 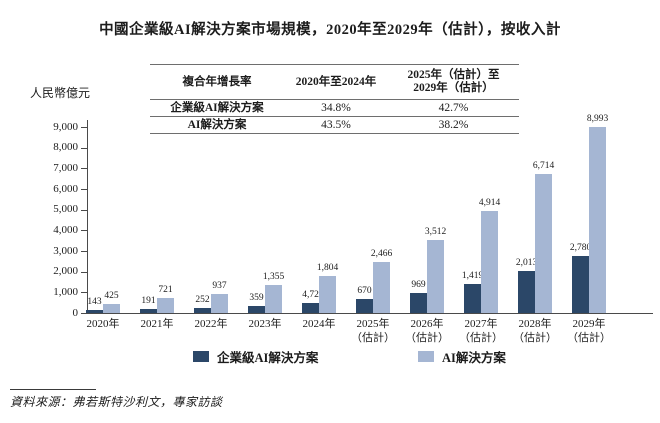 I want to click on source-note: 資料來源：弗若斯特沙利文，專家訪談, so click(x=116, y=402).